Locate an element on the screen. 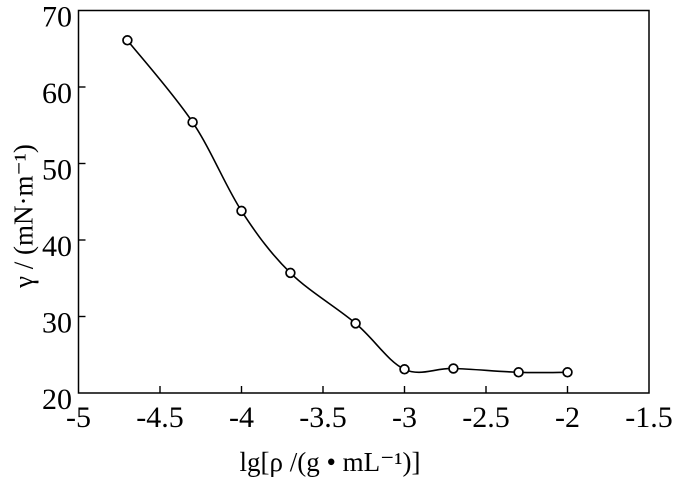 The height and width of the screenshot is (483, 681). x-tick-label: -4 is located at coordinates (241, 417).